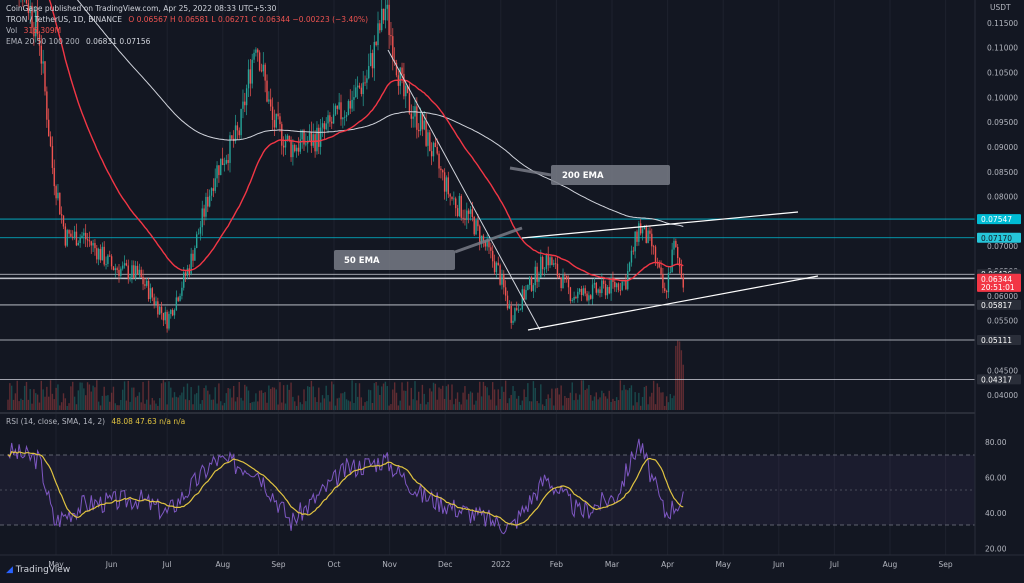  I want to click on price-tag-label: 0.05111, so click(996, 340).